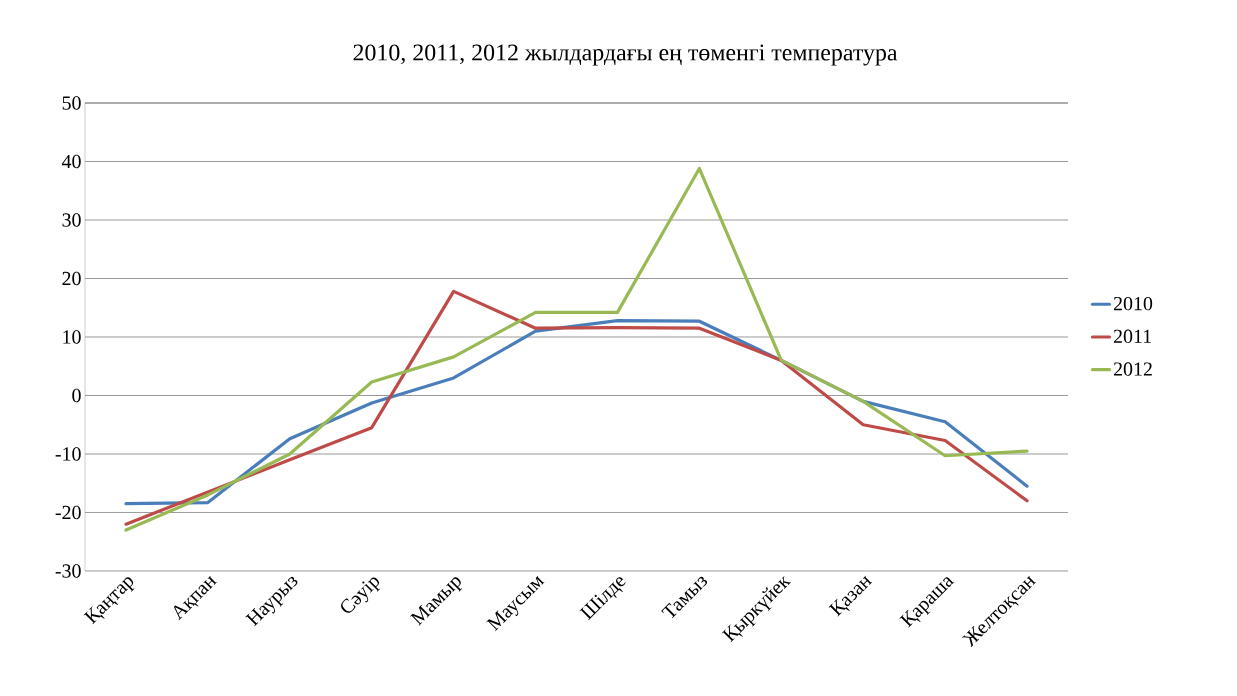  I want to click on y-tick-label: -20, so click(68, 512).